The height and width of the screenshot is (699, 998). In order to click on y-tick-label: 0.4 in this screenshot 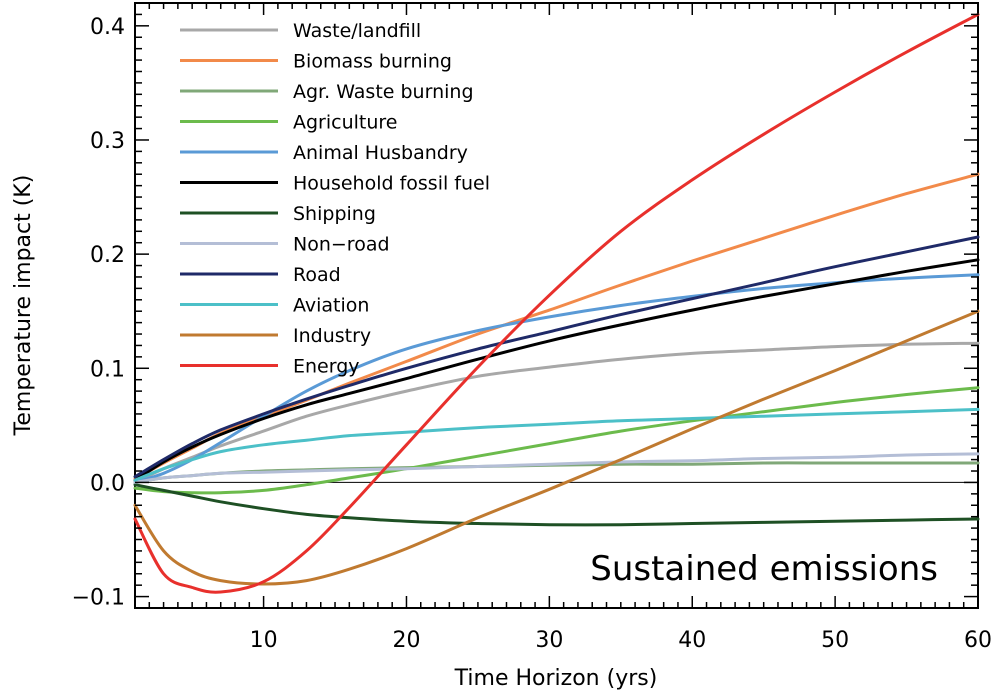, I will do `click(107, 27)`.